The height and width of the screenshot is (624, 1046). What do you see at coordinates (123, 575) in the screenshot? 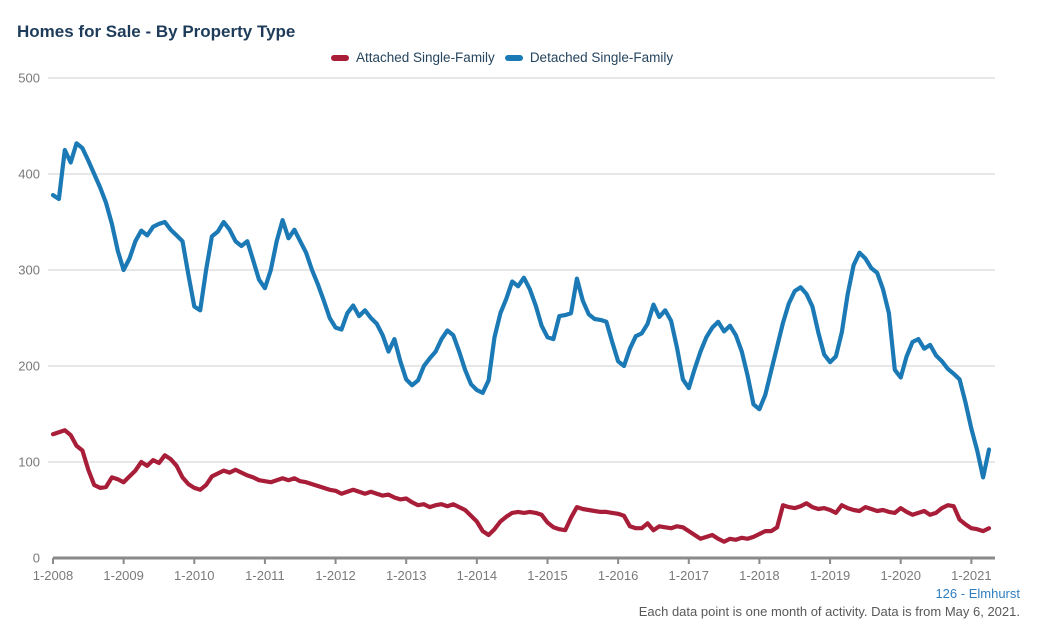
I see `x-axis-label-1-2009: 1-2009` at bounding box center [123, 575].